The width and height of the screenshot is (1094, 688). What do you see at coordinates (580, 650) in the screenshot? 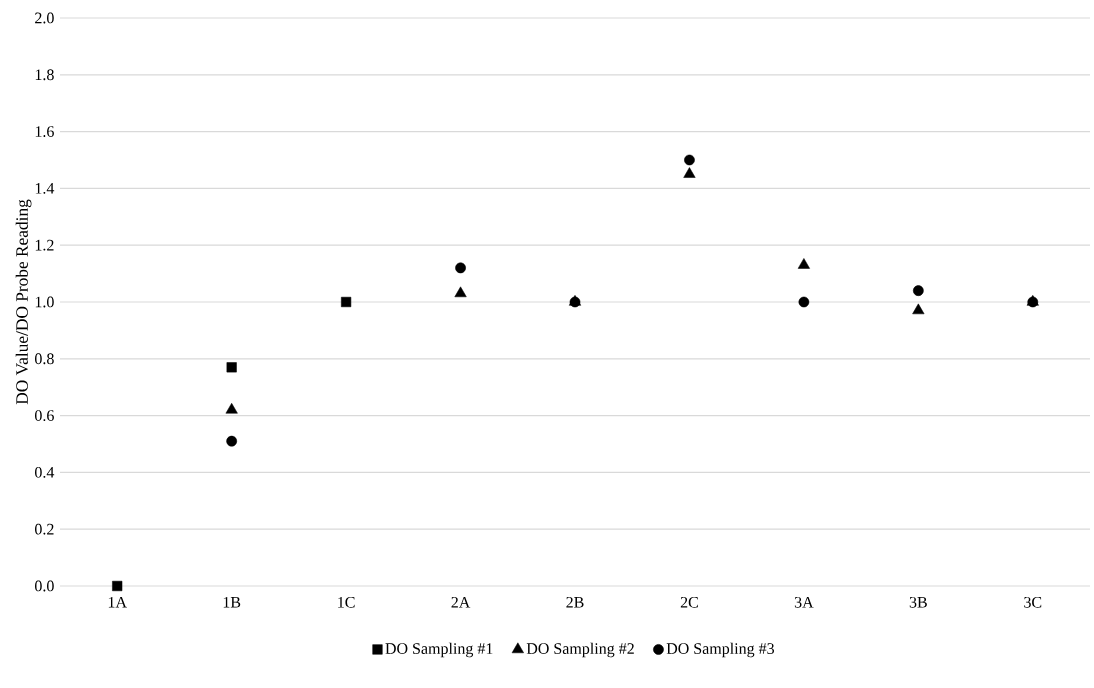
I see `legend-label: DO Sampling #2` at bounding box center [580, 650].